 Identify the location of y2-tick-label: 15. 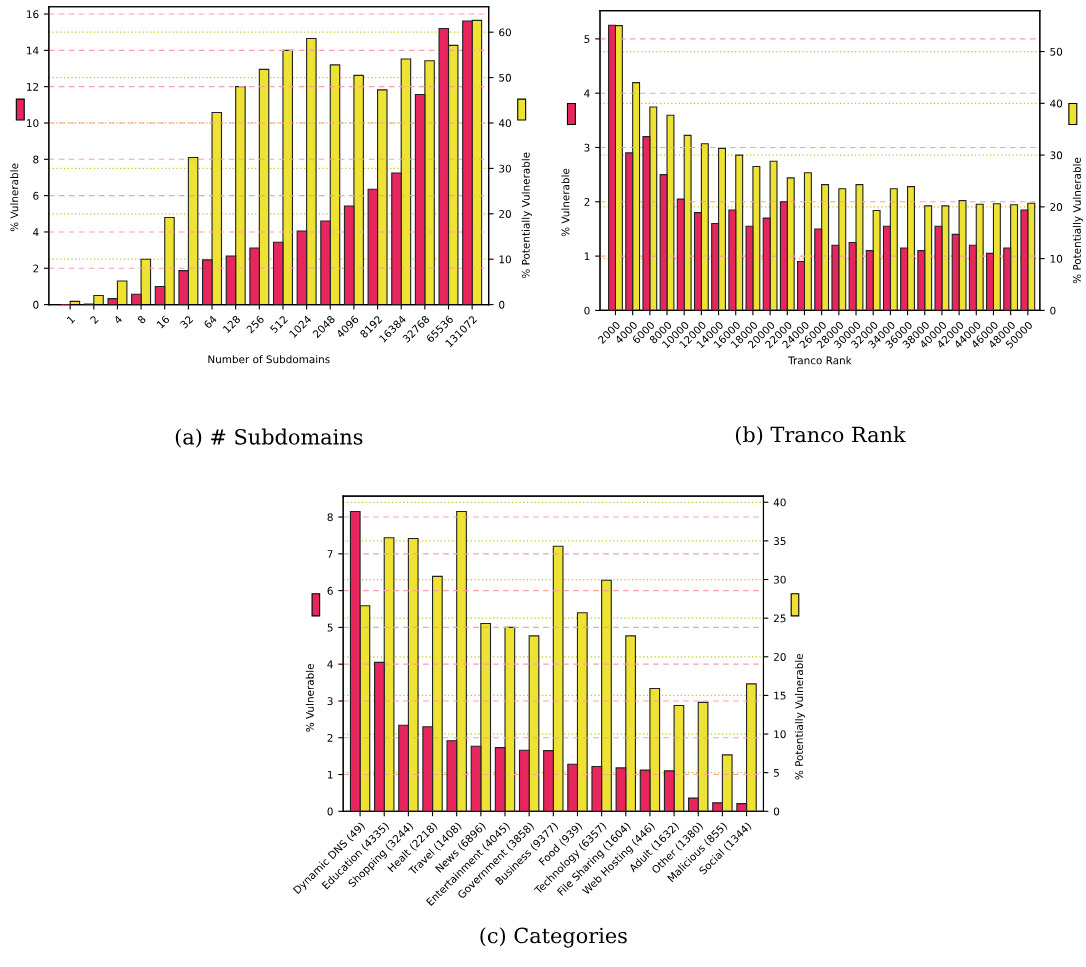
(780, 695).